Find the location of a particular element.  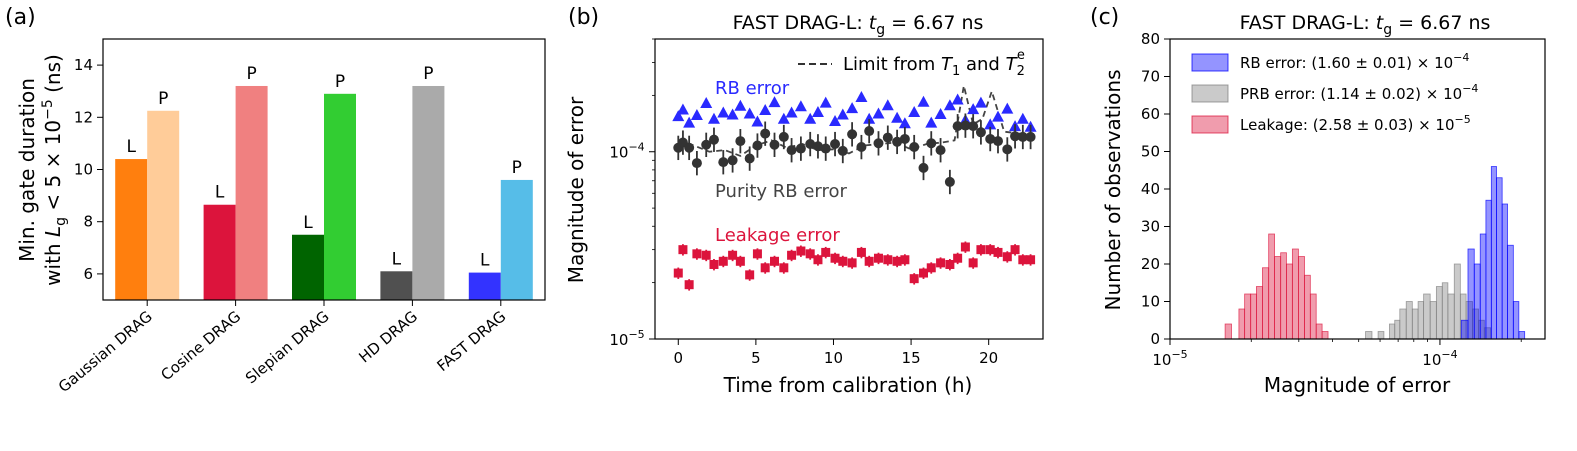

annotation-rb-error: RB error is located at coordinates (752, 88).